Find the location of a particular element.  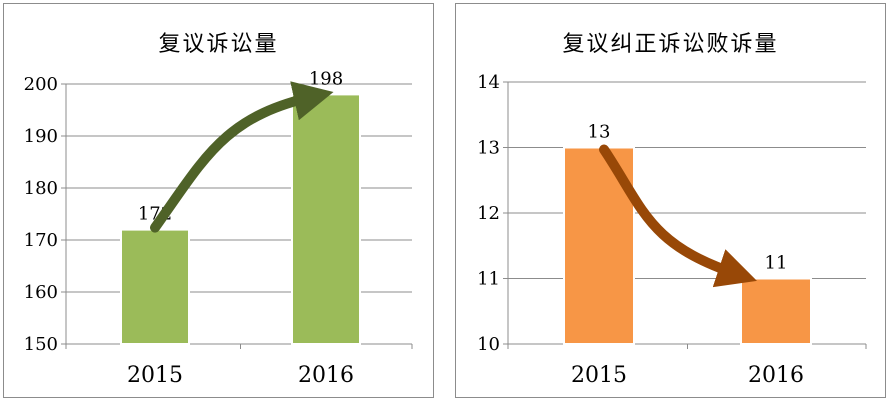

data-label: 13 is located at coordinates (599, 132).